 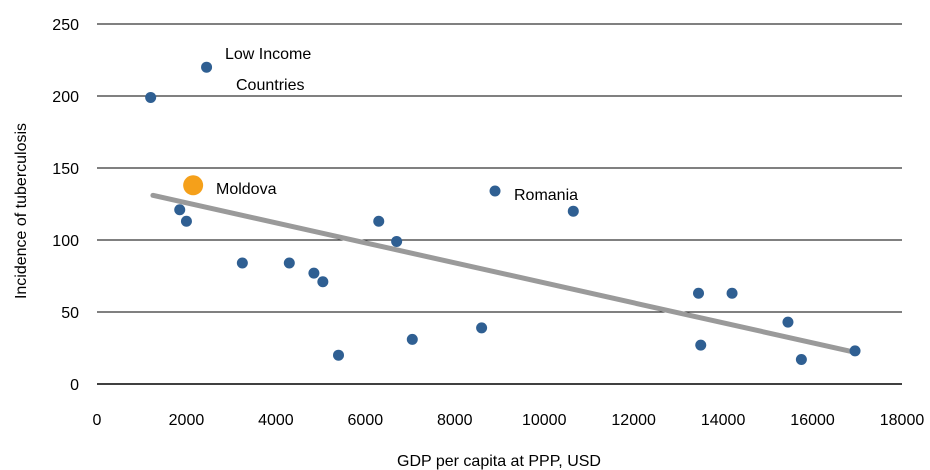 What do you see at coordinates (723, 420) in the screenshot?
I see `x-tick-label: 14000` at bounding box center [723, 420].